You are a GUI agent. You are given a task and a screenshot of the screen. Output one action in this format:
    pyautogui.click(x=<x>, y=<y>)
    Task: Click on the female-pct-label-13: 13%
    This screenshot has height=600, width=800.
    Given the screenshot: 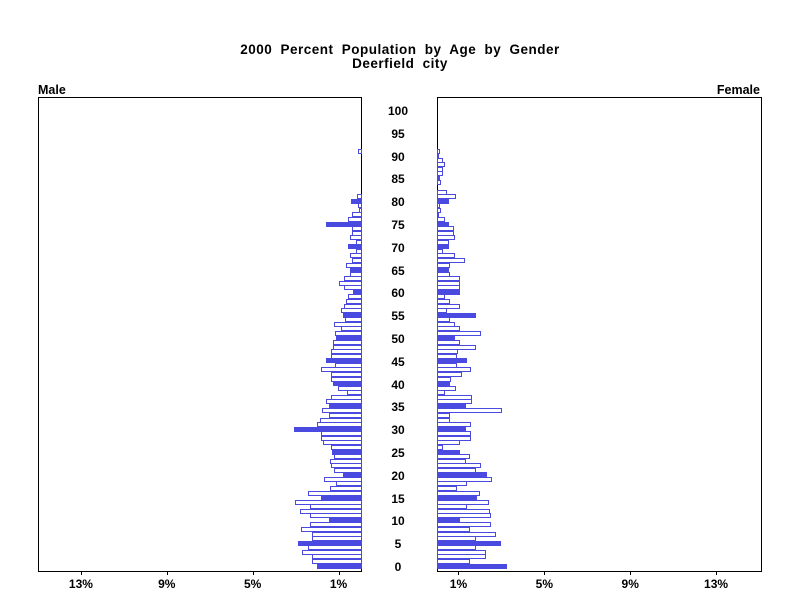 What is the action you would take?
    pyautogui.click(x=716, y=584)
    